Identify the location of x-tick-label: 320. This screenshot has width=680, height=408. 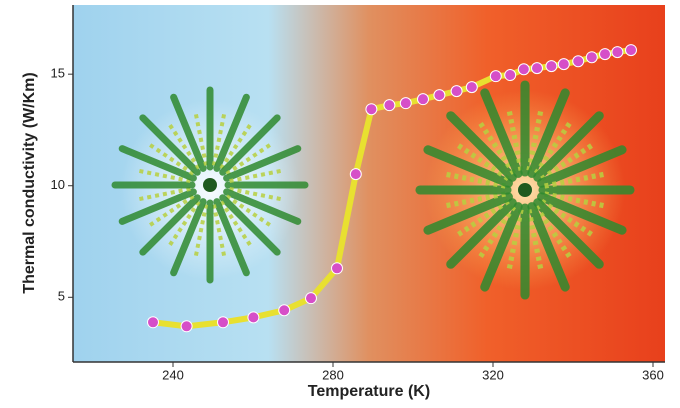
(493, 374).